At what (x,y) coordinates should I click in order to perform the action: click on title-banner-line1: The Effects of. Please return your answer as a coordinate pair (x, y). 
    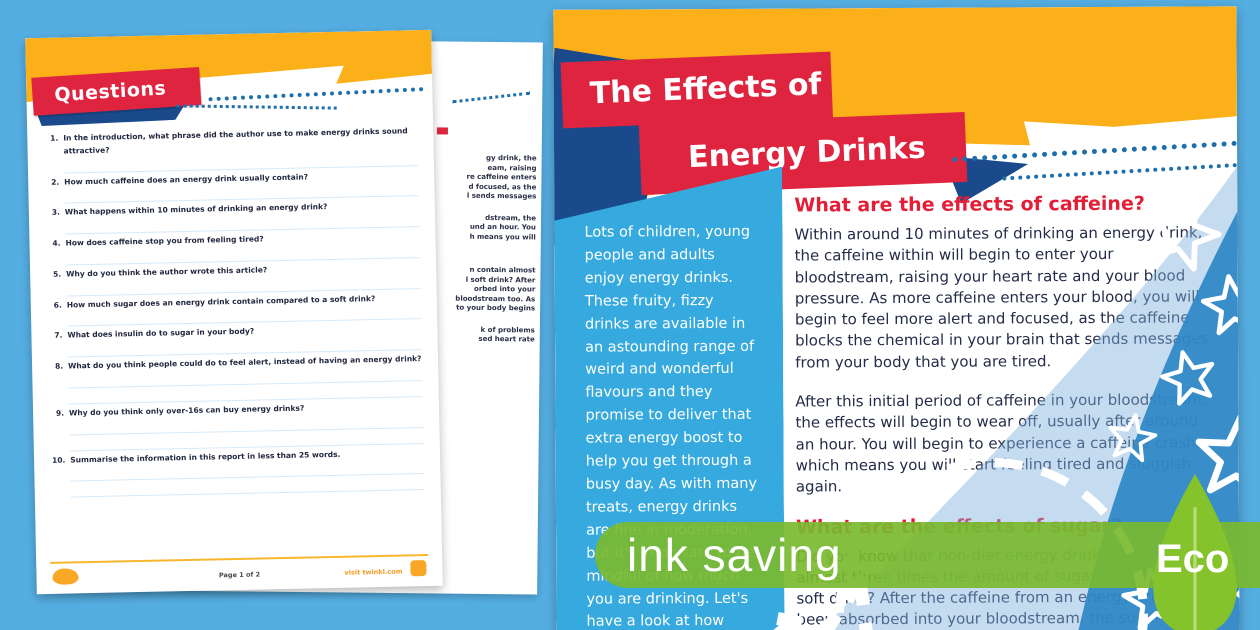
    Looking at the image, I should click on (696, 90).